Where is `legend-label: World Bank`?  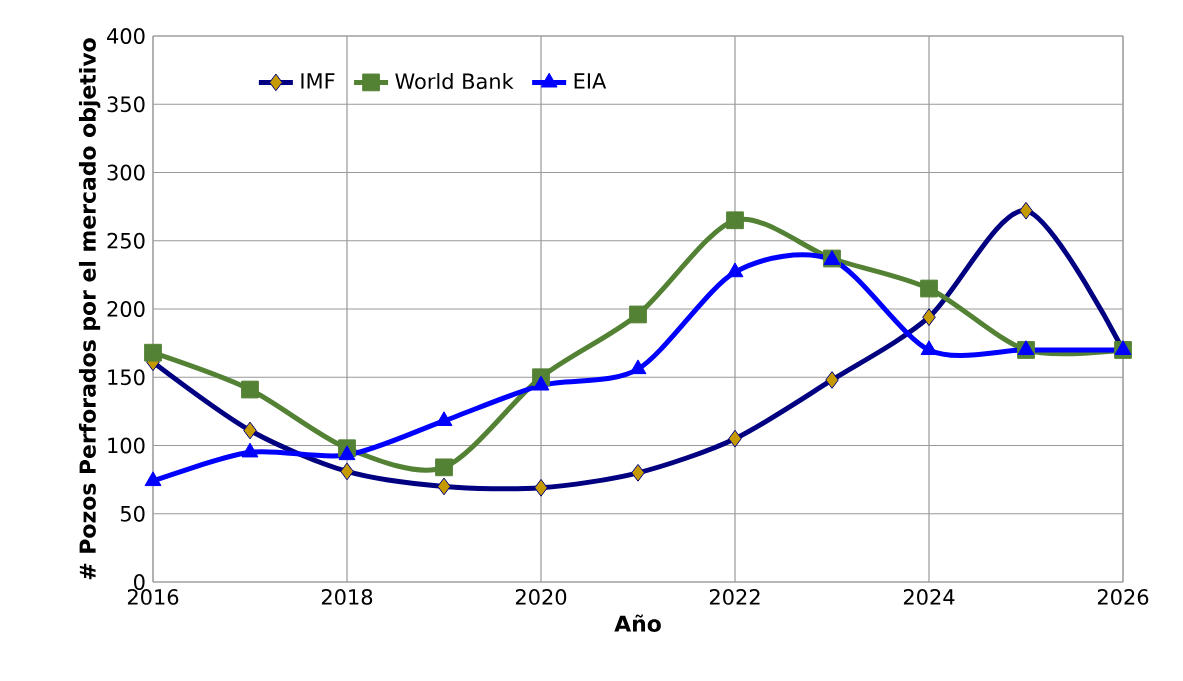
legend-label: World Bank is located at coordinates (454, 81).